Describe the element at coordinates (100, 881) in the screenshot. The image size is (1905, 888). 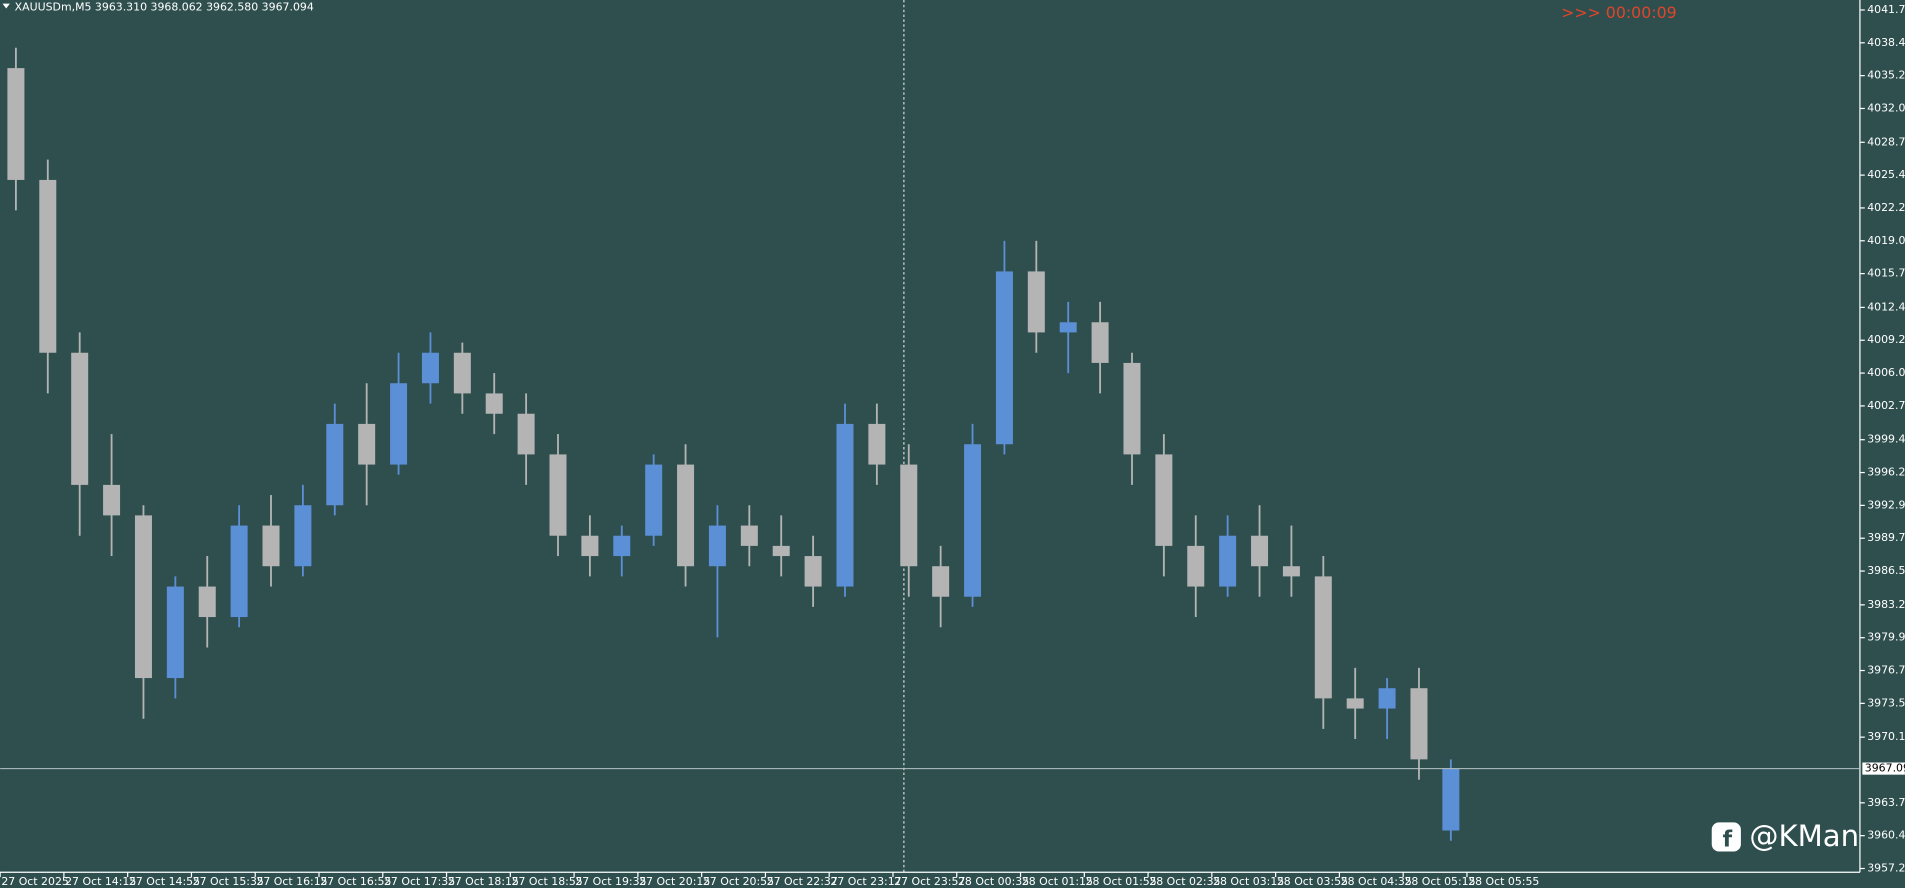
I see `x-tick-label: 27 Oct 14:15` at that location.